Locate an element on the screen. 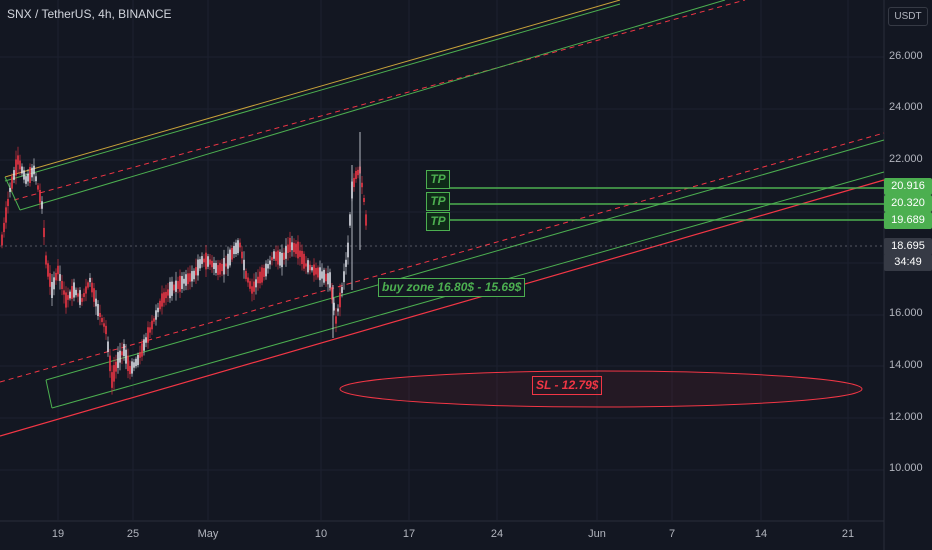 The height and width of the screenshot is (550, 932). buy-zone-label: buy zone 16.80$ - 15.69$ is located at coordinates (452, 287).